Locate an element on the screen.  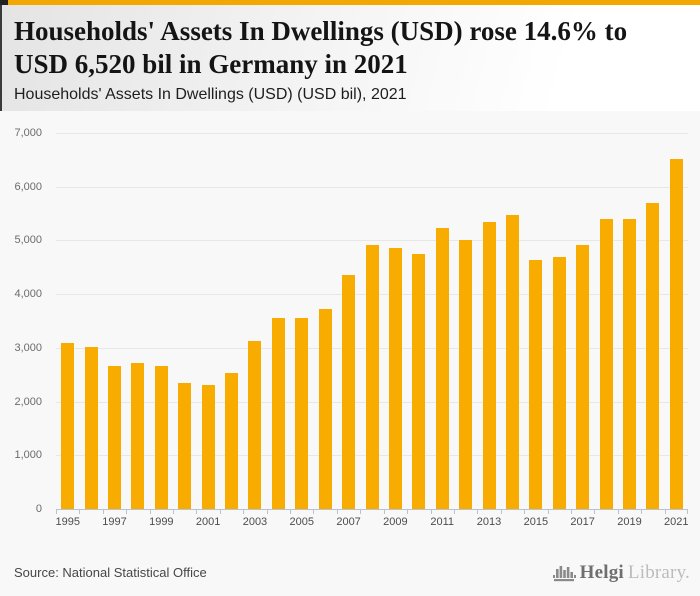
bar-2008 is located at coordinates (372, 377).